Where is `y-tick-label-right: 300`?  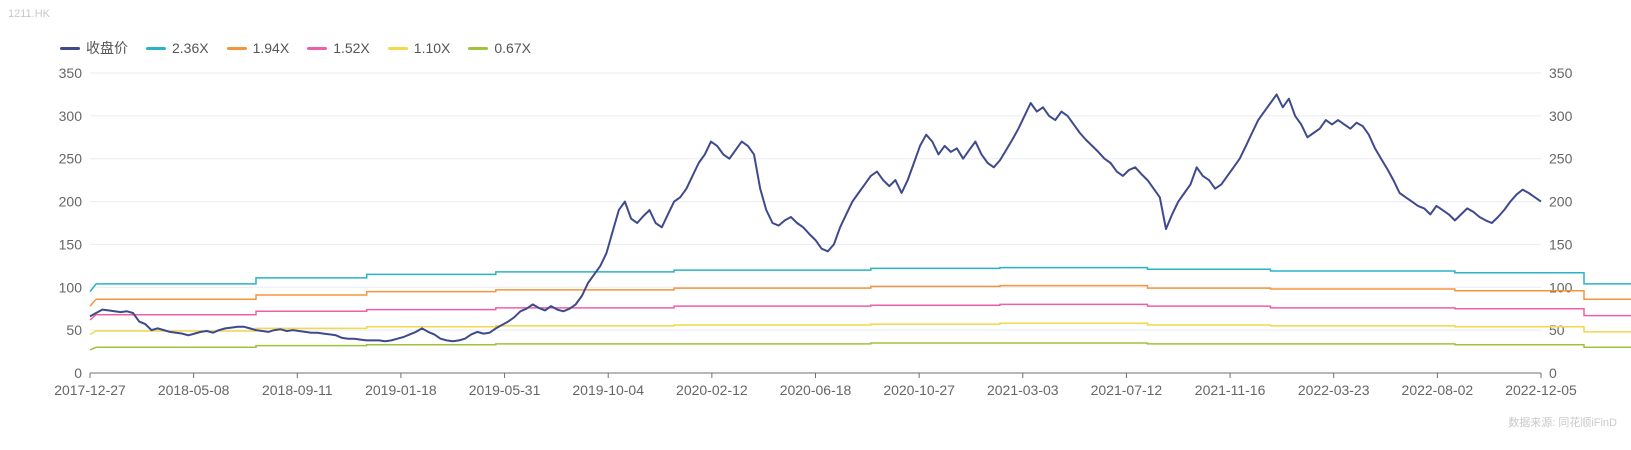 y-tick-label-right: 300 is located at coordinates (1561, 116).